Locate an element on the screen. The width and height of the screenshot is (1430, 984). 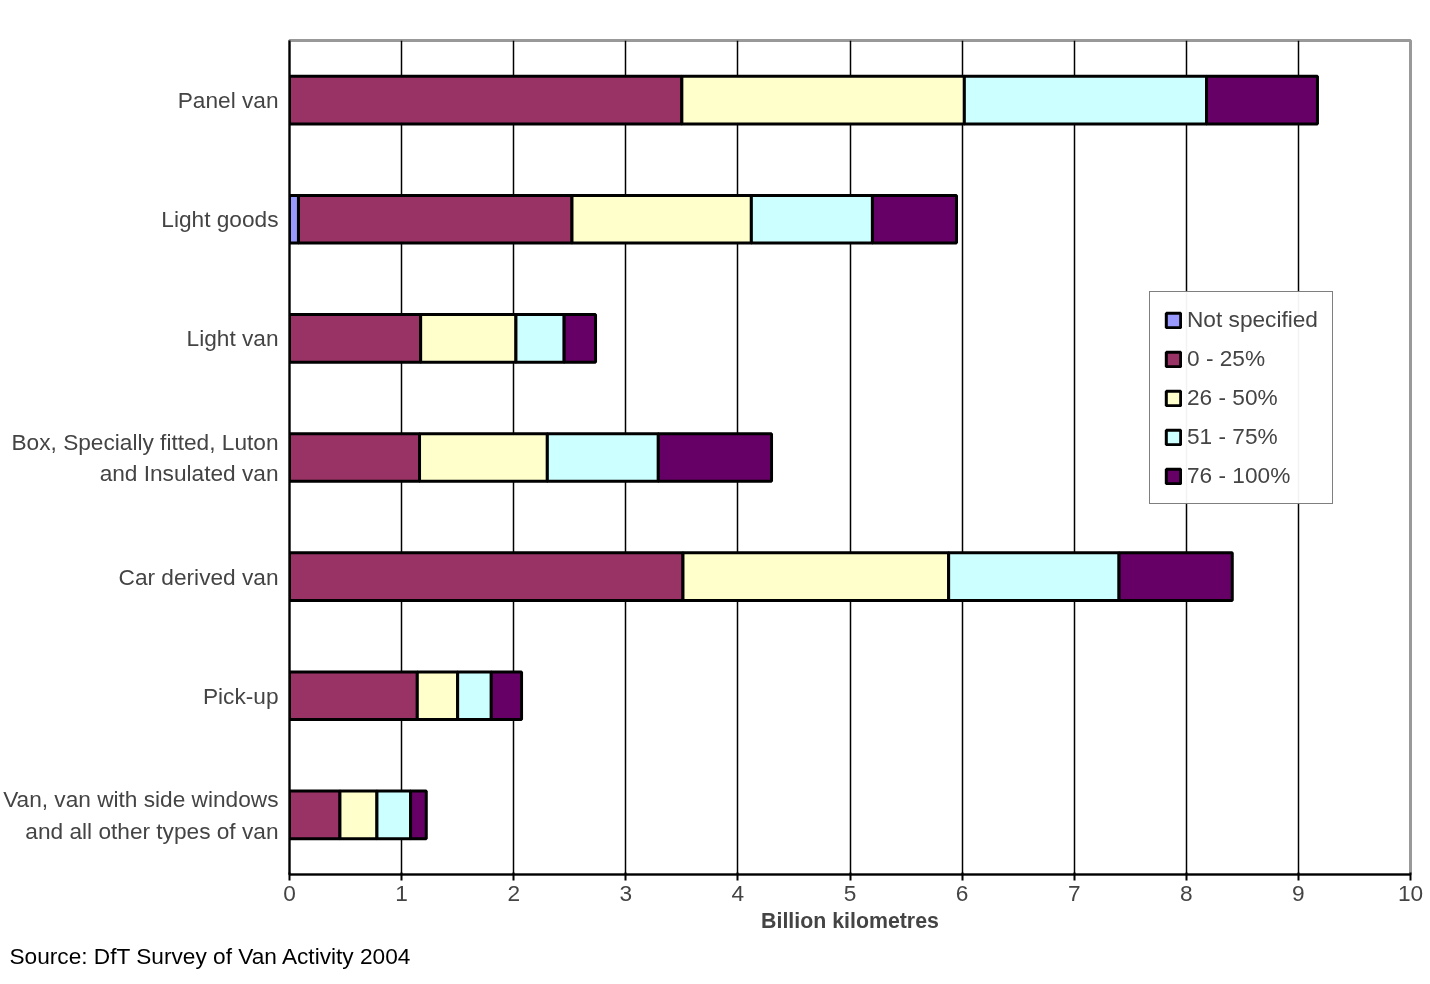
y-tick-label: Car derived van is located at coordinates (198, 576).